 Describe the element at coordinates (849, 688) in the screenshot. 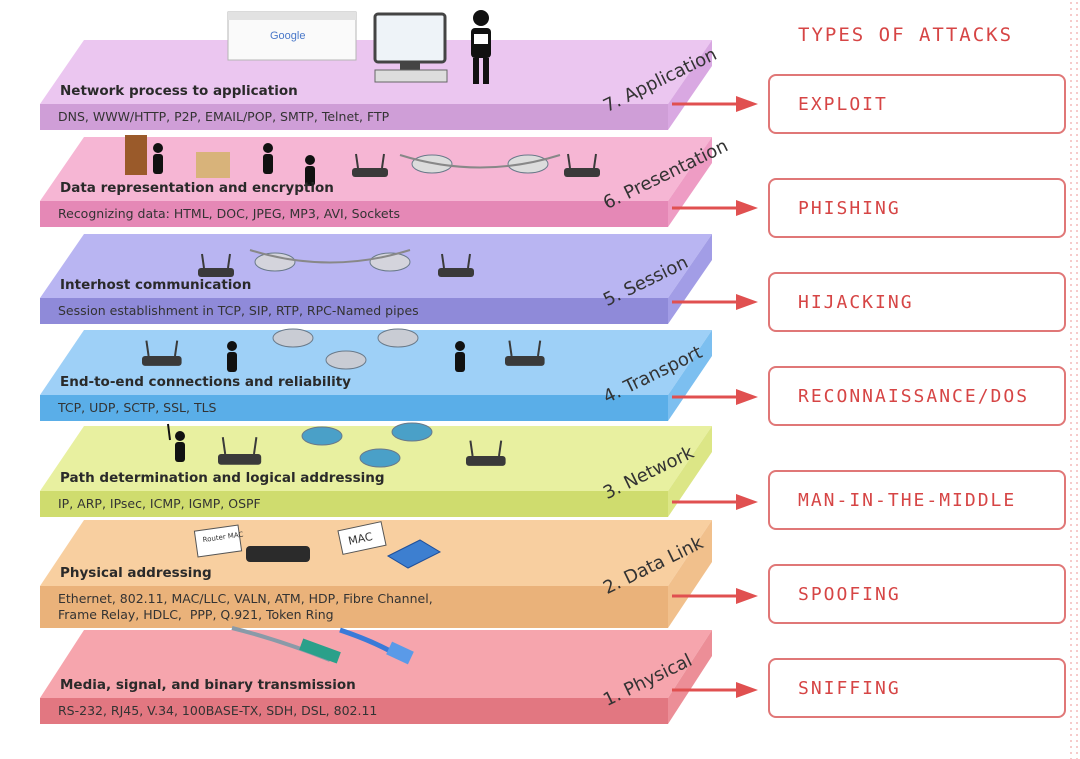

I see `attack-label: SNIFFING` at that location.